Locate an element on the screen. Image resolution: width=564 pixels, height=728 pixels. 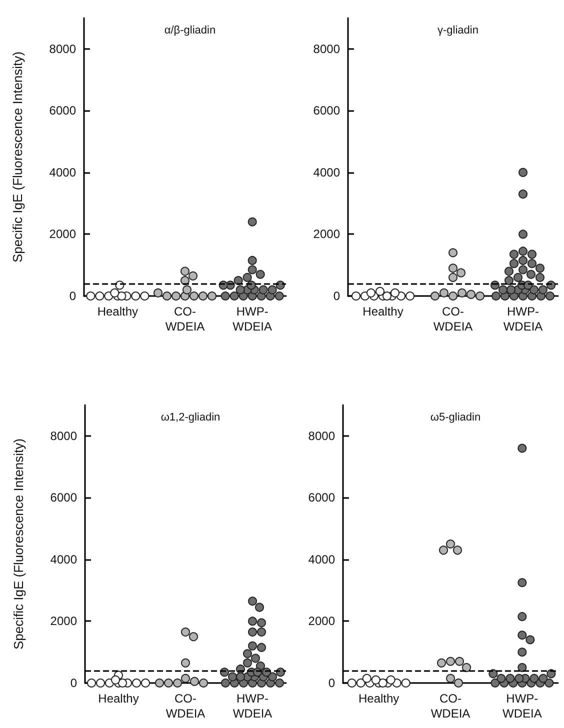
text: γ-gliadin is located at coordinates (458, 30).